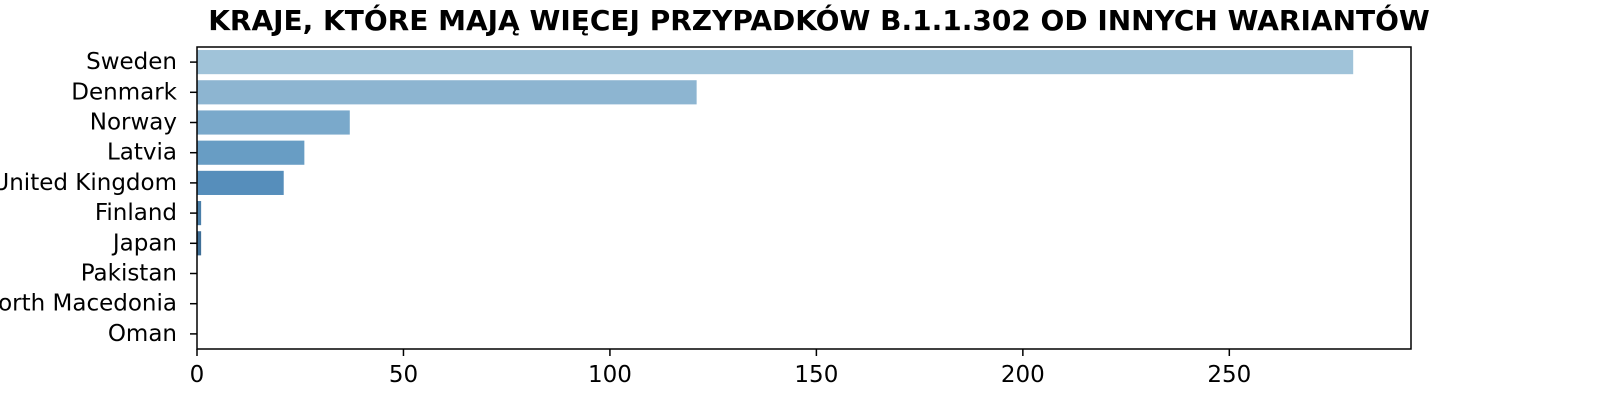  I want to click on bar-norway, so click(273, 122).